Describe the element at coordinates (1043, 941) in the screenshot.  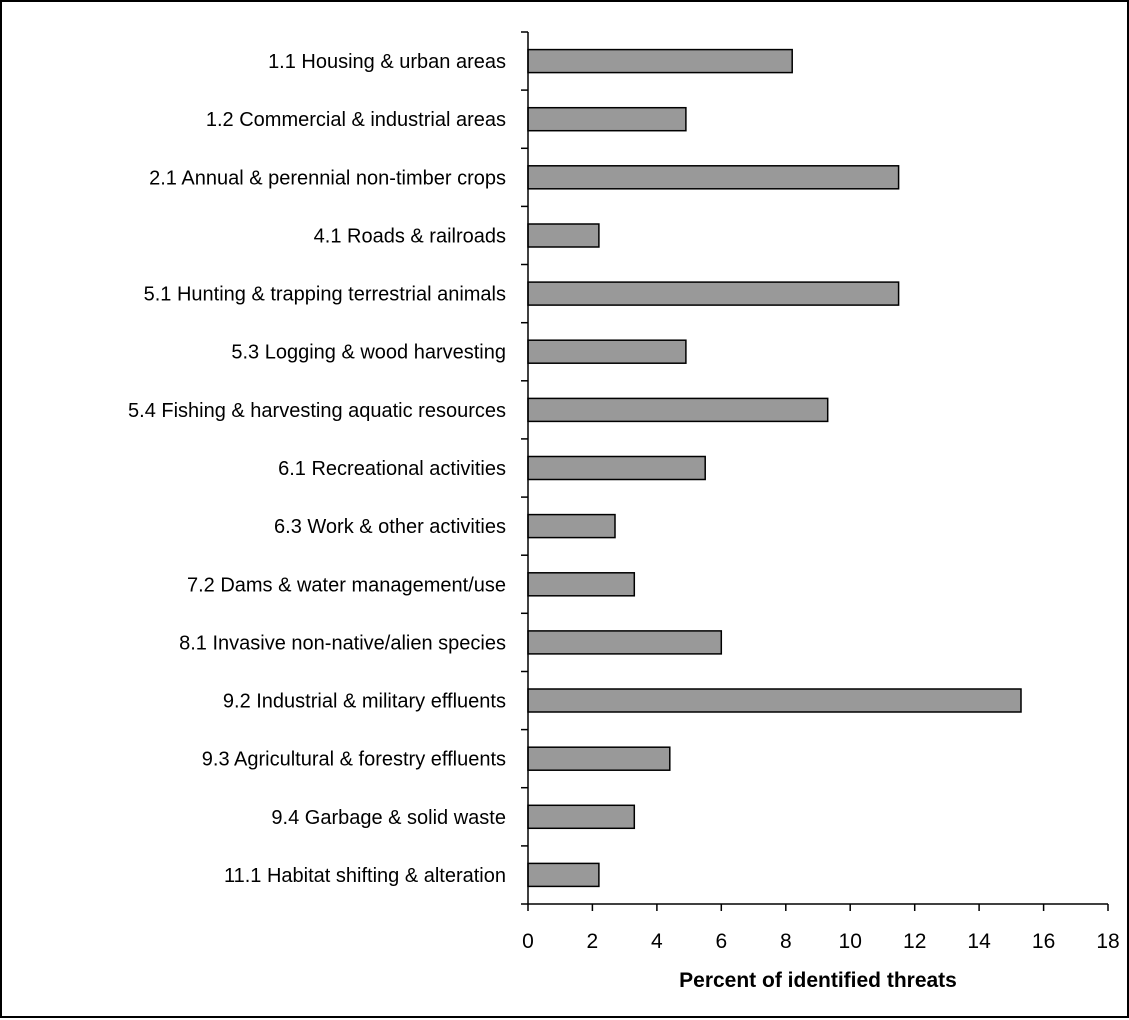
I see `x-tick-label: 16` at that location.